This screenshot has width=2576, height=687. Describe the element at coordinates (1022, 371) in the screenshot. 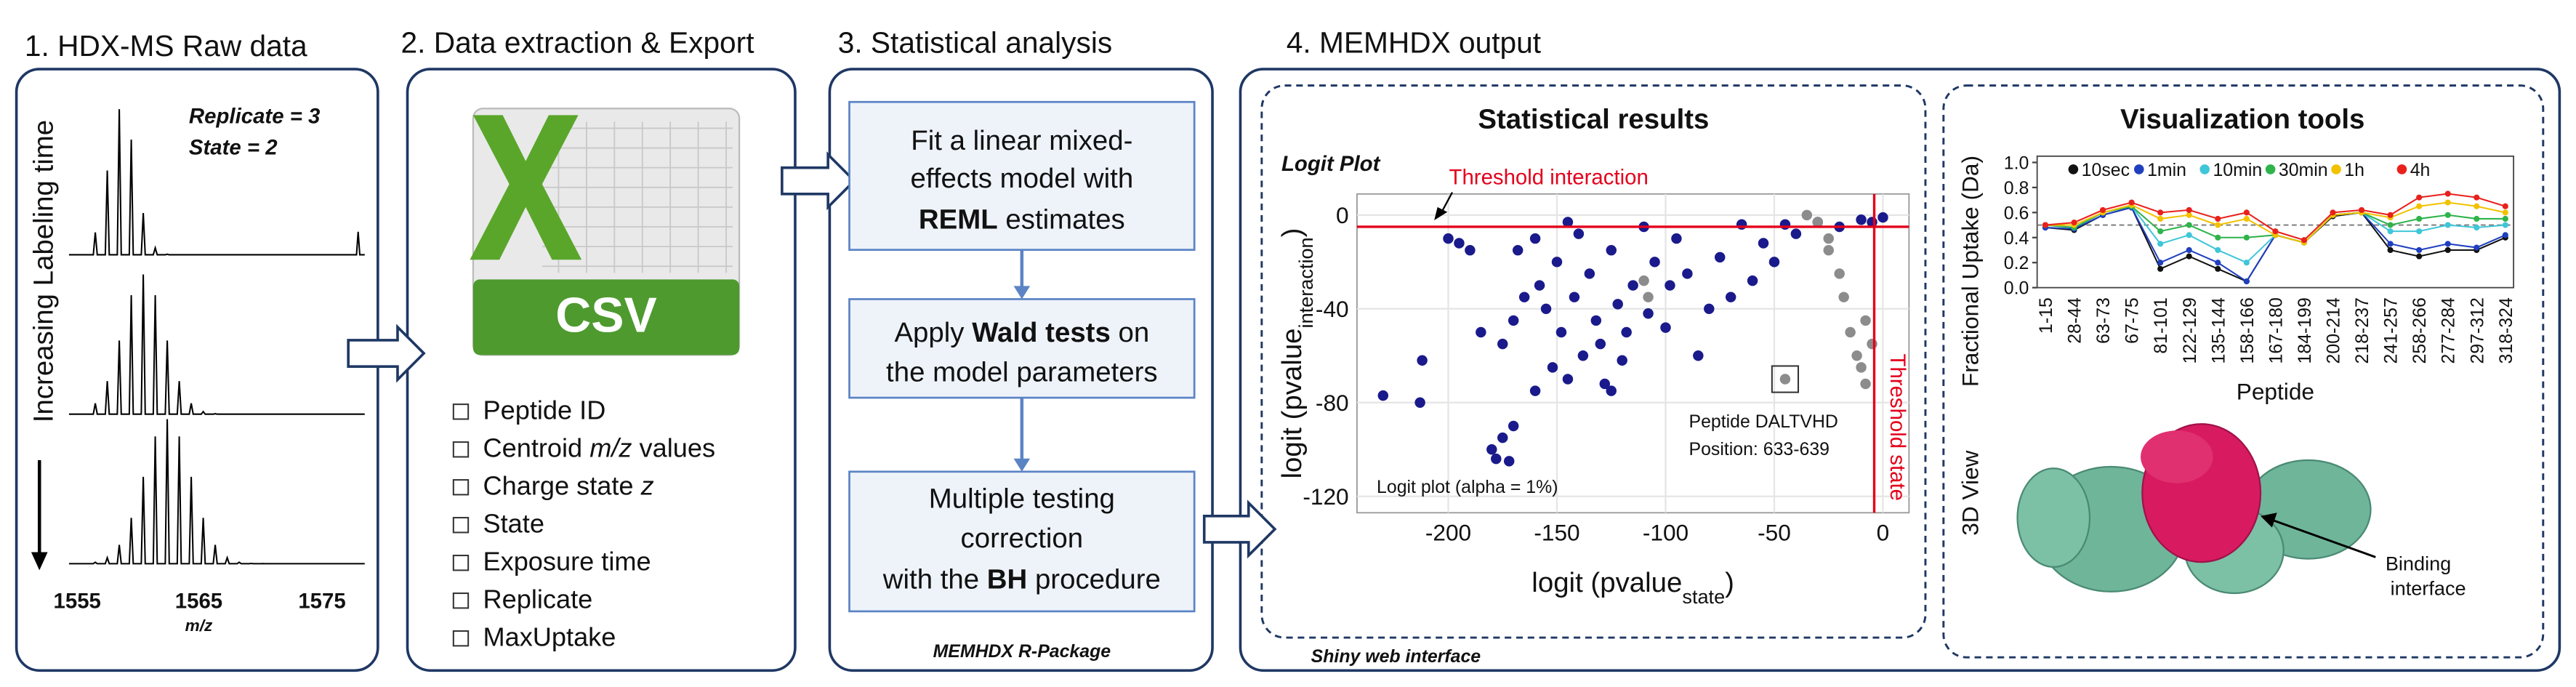

I see `text-part: the model parameters` at that location.